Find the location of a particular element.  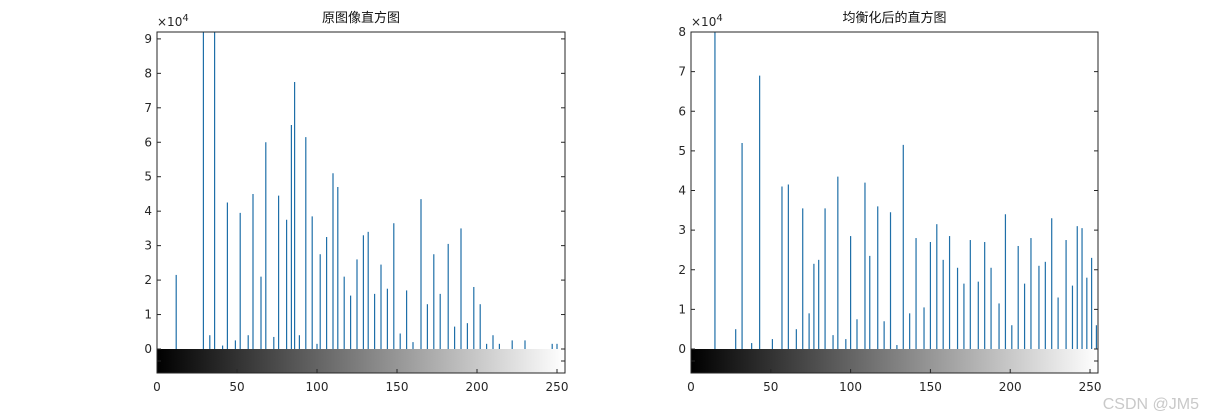

y-tick-label: 9 is located at coordinates (148, 39).